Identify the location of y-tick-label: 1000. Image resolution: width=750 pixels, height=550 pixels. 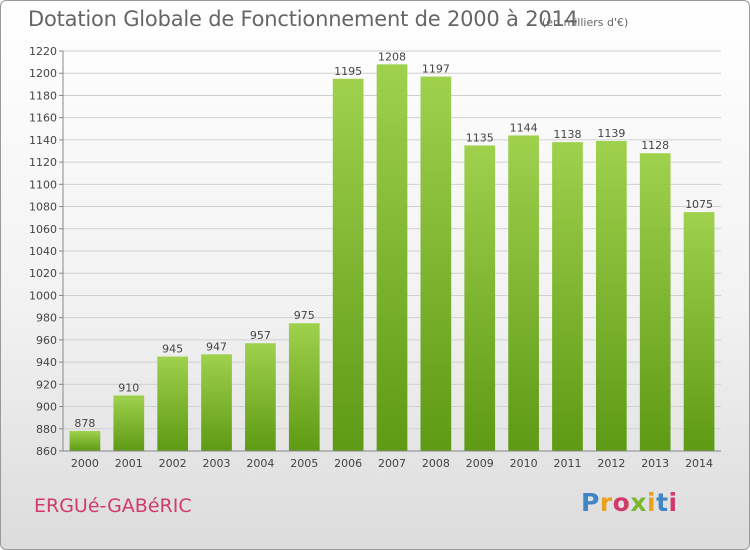
(43, 295).